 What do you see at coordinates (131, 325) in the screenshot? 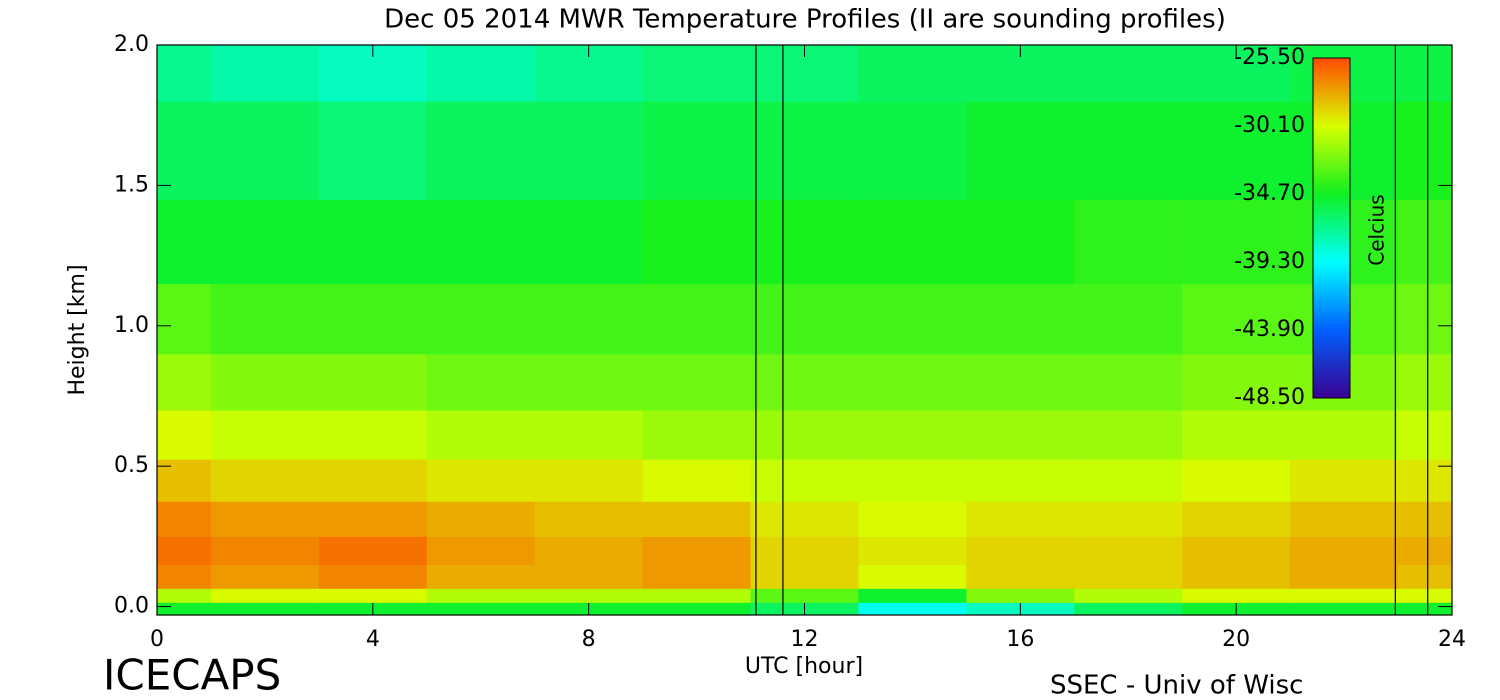
I see `y-tick-label: 1.0` at bounding box center [131, 325].